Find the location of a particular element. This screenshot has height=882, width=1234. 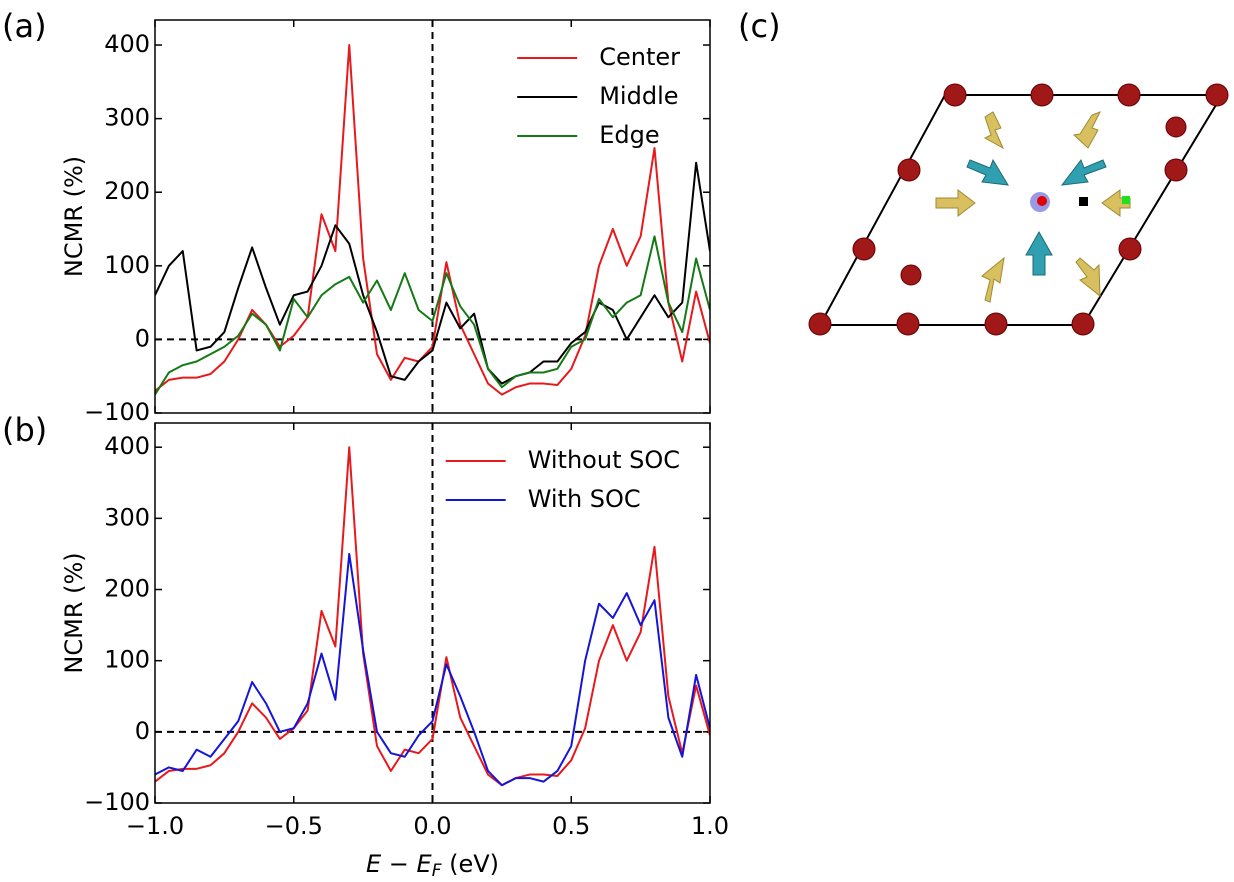

x-axis-label-part: − is located at coordinates (398, 864).